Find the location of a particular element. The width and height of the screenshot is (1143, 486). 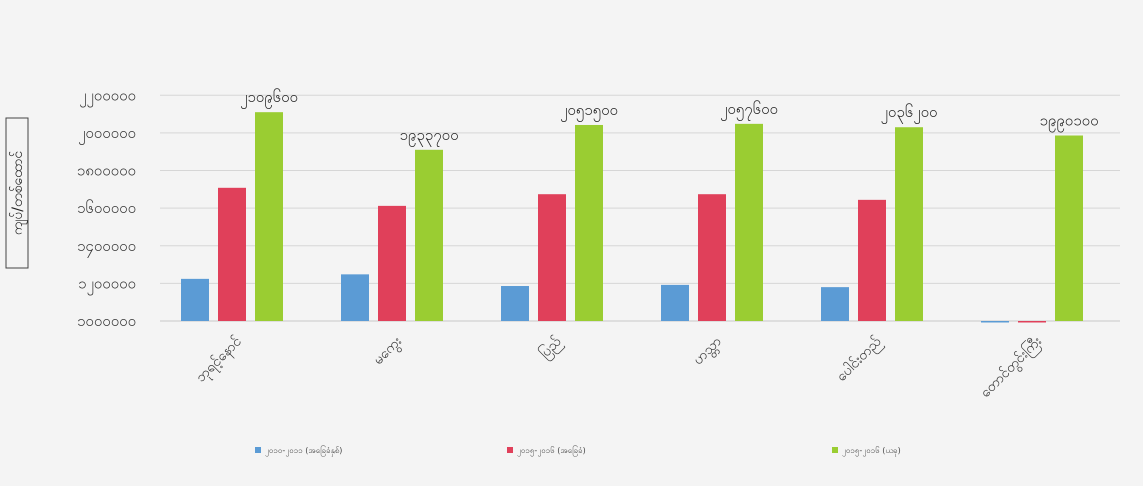

legend-label: ၂၀၁၅-၂၀၁၆ (ယခု) is located at coordinates (871, 451).